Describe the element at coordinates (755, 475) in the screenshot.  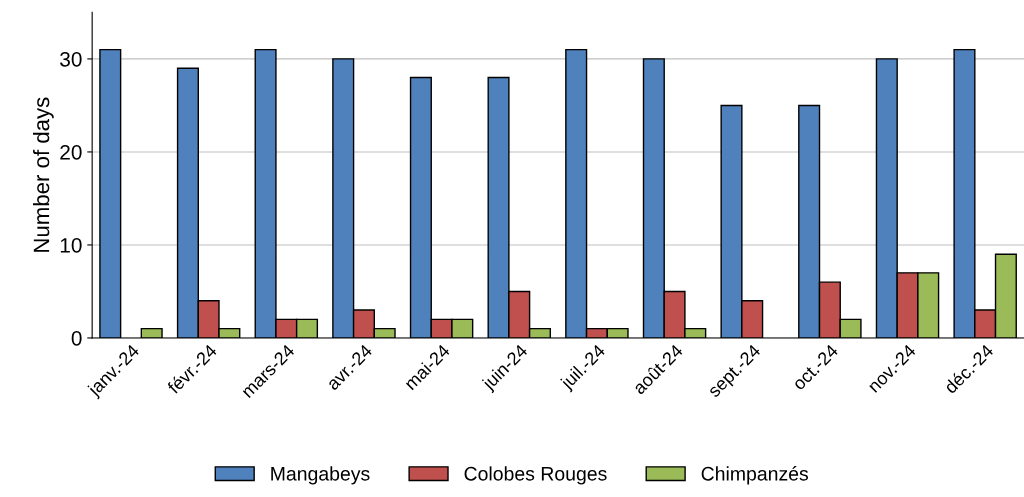
I see `legend-label: Chimpanzés` at that location.